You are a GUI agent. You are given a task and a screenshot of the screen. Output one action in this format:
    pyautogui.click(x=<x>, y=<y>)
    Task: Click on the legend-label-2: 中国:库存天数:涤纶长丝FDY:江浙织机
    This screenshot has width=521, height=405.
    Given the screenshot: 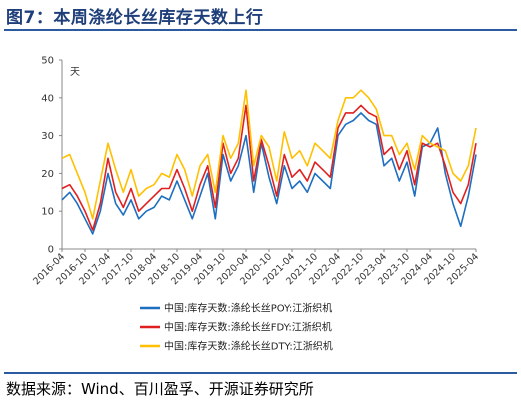 What is the action you would take?
    pyautogui.click(x=248, y=327)
    